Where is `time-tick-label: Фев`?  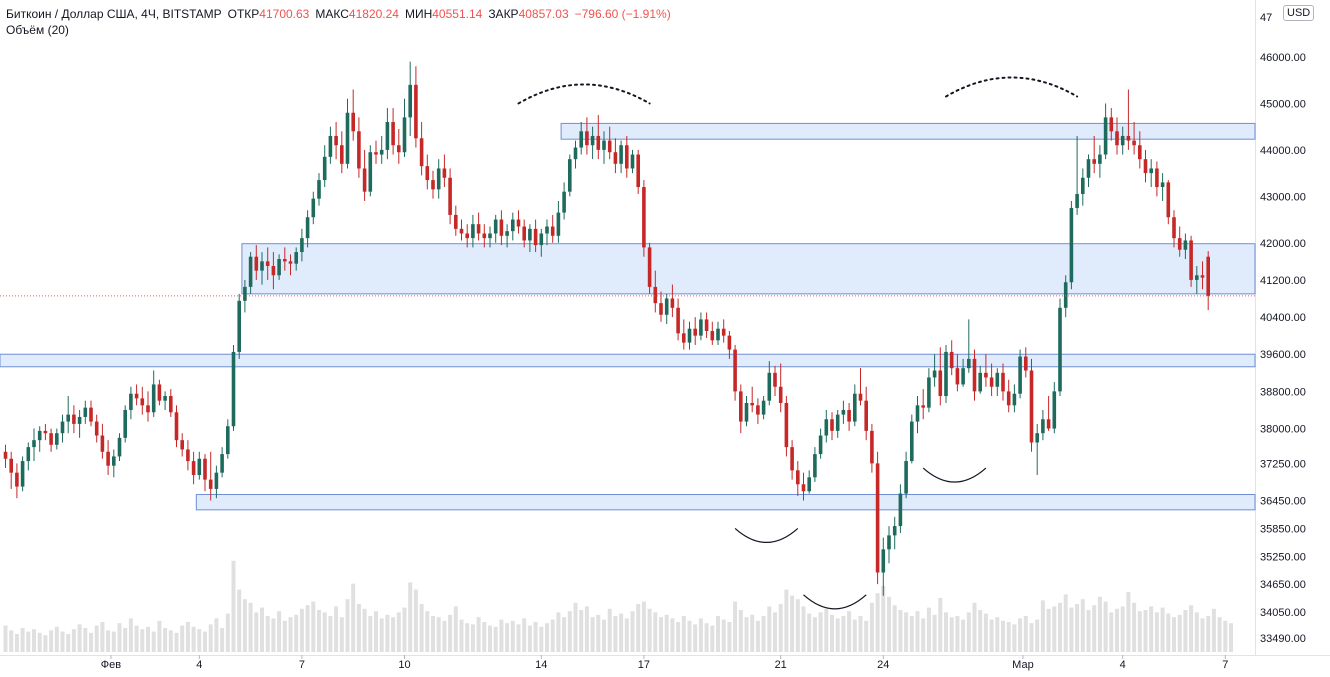
time-tick-label: Фев is located at coordinates (111, 665).